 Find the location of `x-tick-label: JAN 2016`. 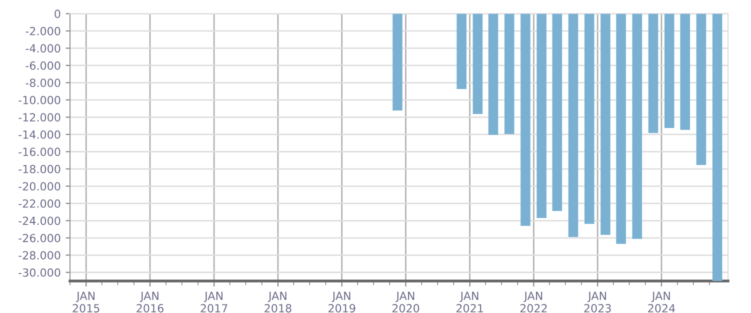

x-tick-label: JAN 2016 is located at coordinates (150, 302).